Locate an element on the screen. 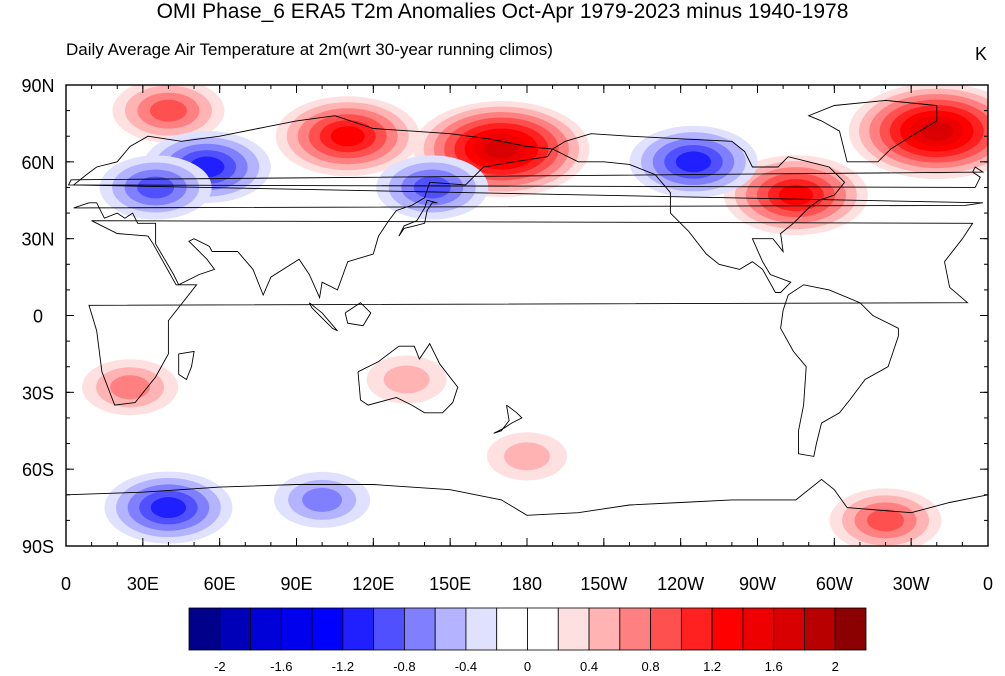 The image size is (1005, 676). colorbar-tick-label: -2 is located at coordinates (220, 666).